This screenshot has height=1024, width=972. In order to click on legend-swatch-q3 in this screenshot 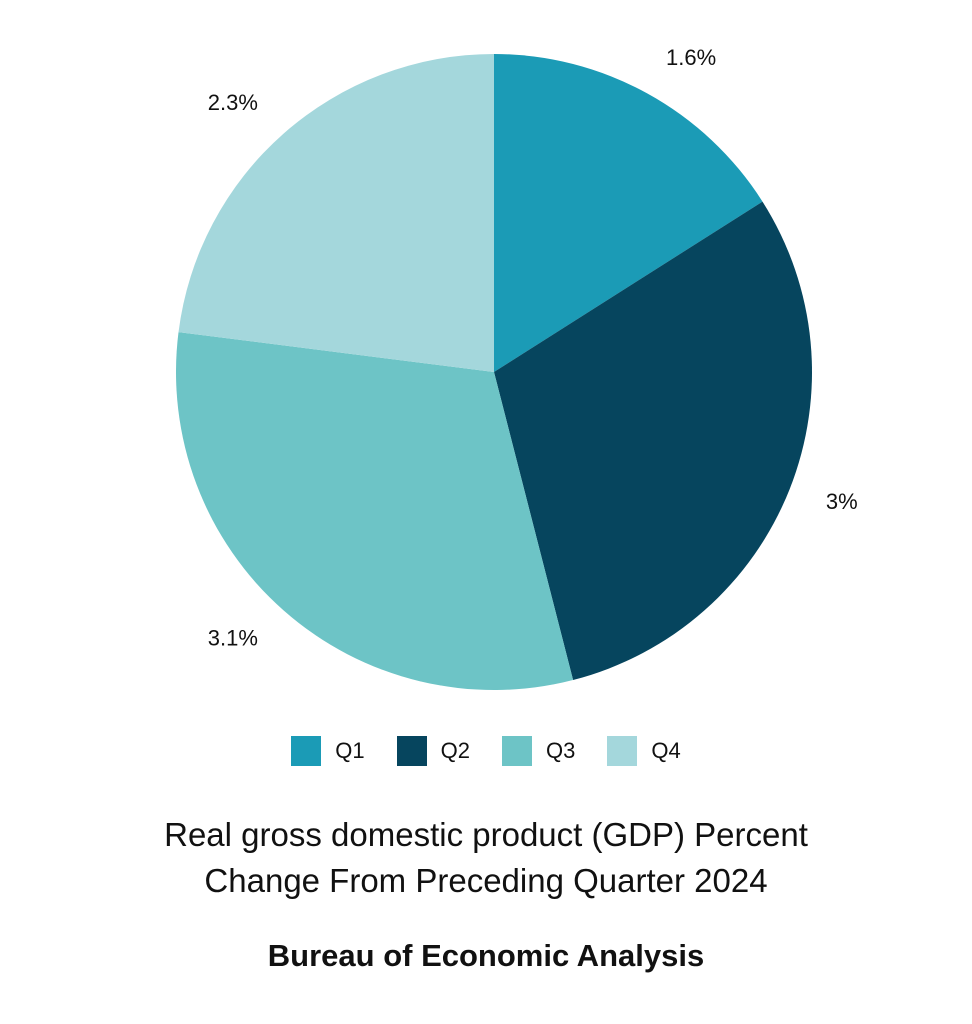, I will do `click(517, 751)`.